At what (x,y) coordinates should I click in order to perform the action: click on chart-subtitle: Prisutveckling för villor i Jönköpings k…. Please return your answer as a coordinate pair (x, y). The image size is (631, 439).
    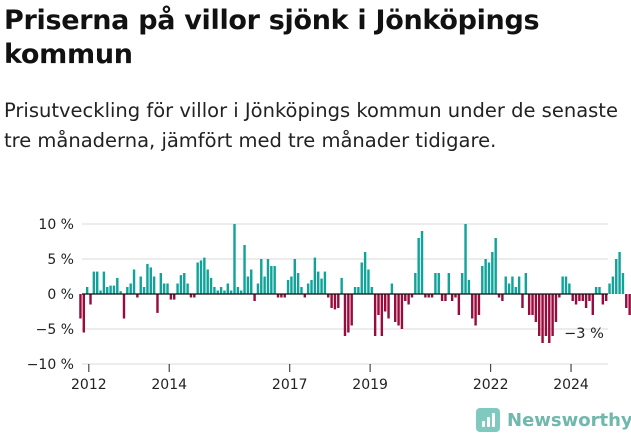
    Looking at the image, I should click on (311, 125).